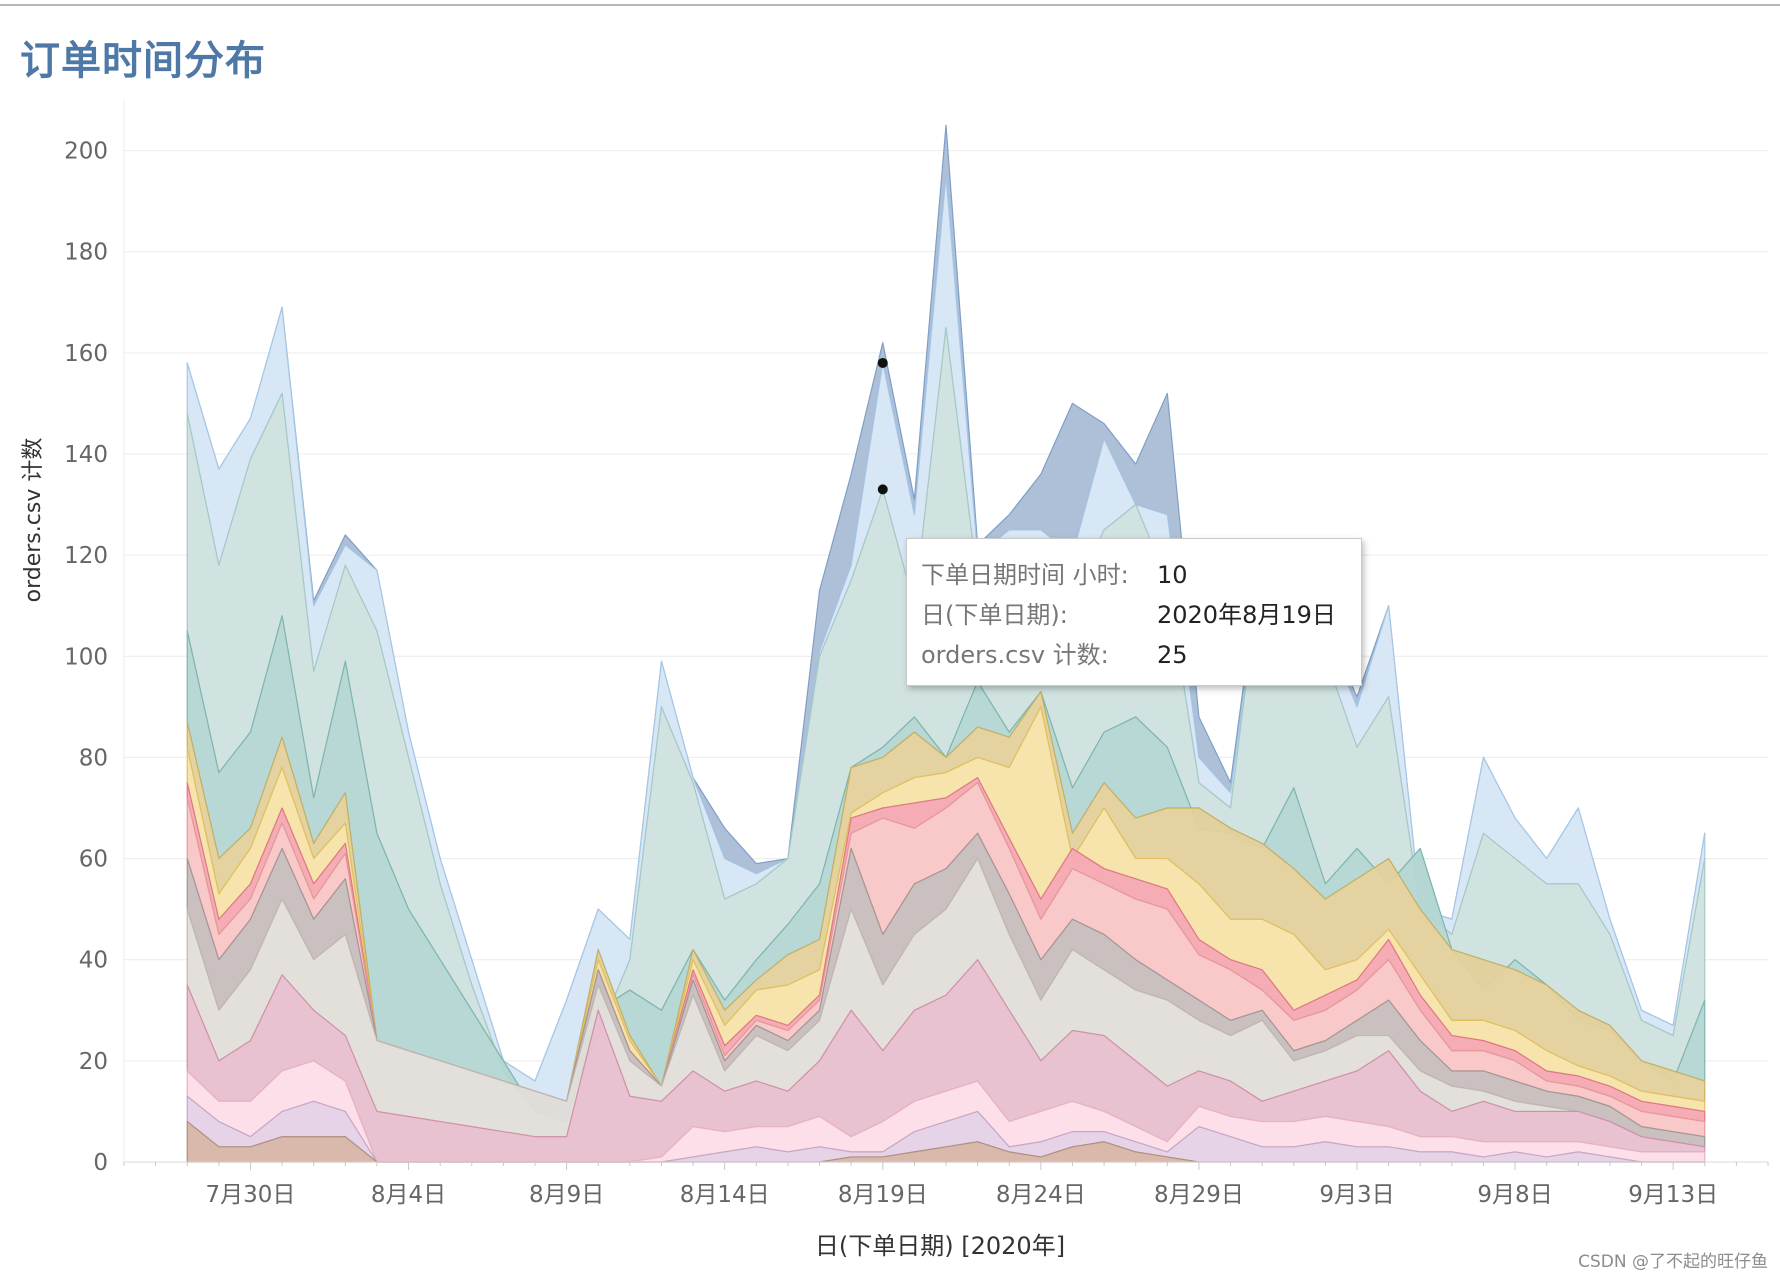 This screenshot has height=1284, width=1780. Describe the element at coordinates (1172, 655) in the screenshot. I see `tooltip-value: 25` at that location.